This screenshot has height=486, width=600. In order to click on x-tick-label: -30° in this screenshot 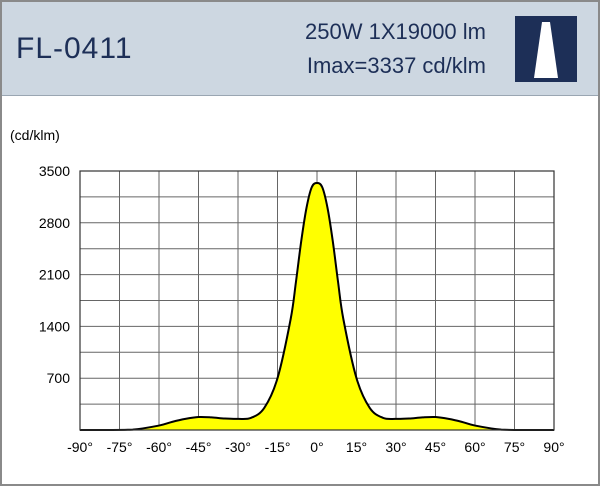, I will do `click(238, 447)`.